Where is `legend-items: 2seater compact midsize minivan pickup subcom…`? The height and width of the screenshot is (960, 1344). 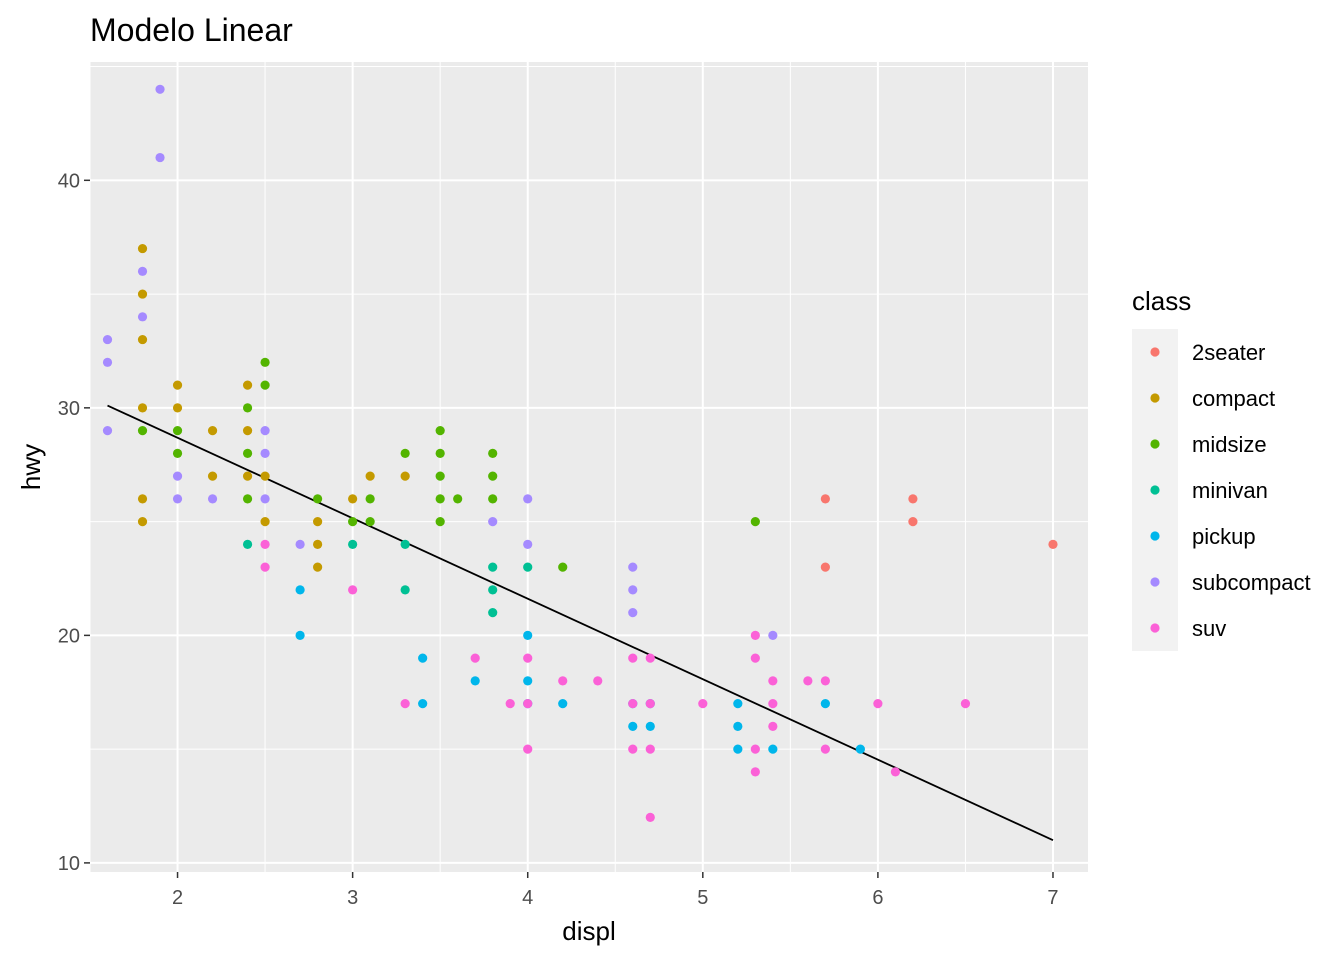
legend-items: 2seater compact midsize minivan pickup subcom… is located at coordinates (1230, 490).